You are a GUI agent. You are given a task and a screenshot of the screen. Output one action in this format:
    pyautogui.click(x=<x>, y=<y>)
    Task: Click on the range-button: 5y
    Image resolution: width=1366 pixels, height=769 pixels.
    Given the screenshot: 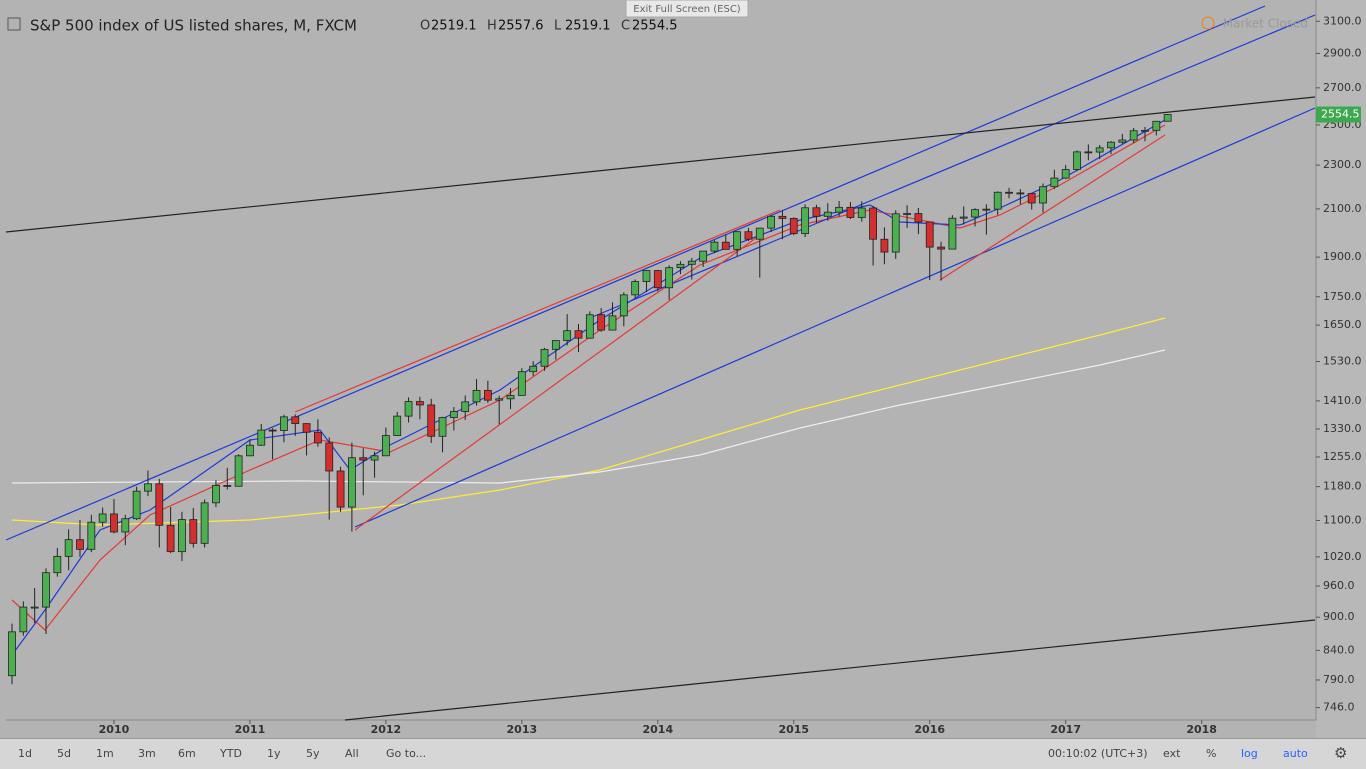 What is the action you would take?
    pyautogui.click(x=313, y=753)
    